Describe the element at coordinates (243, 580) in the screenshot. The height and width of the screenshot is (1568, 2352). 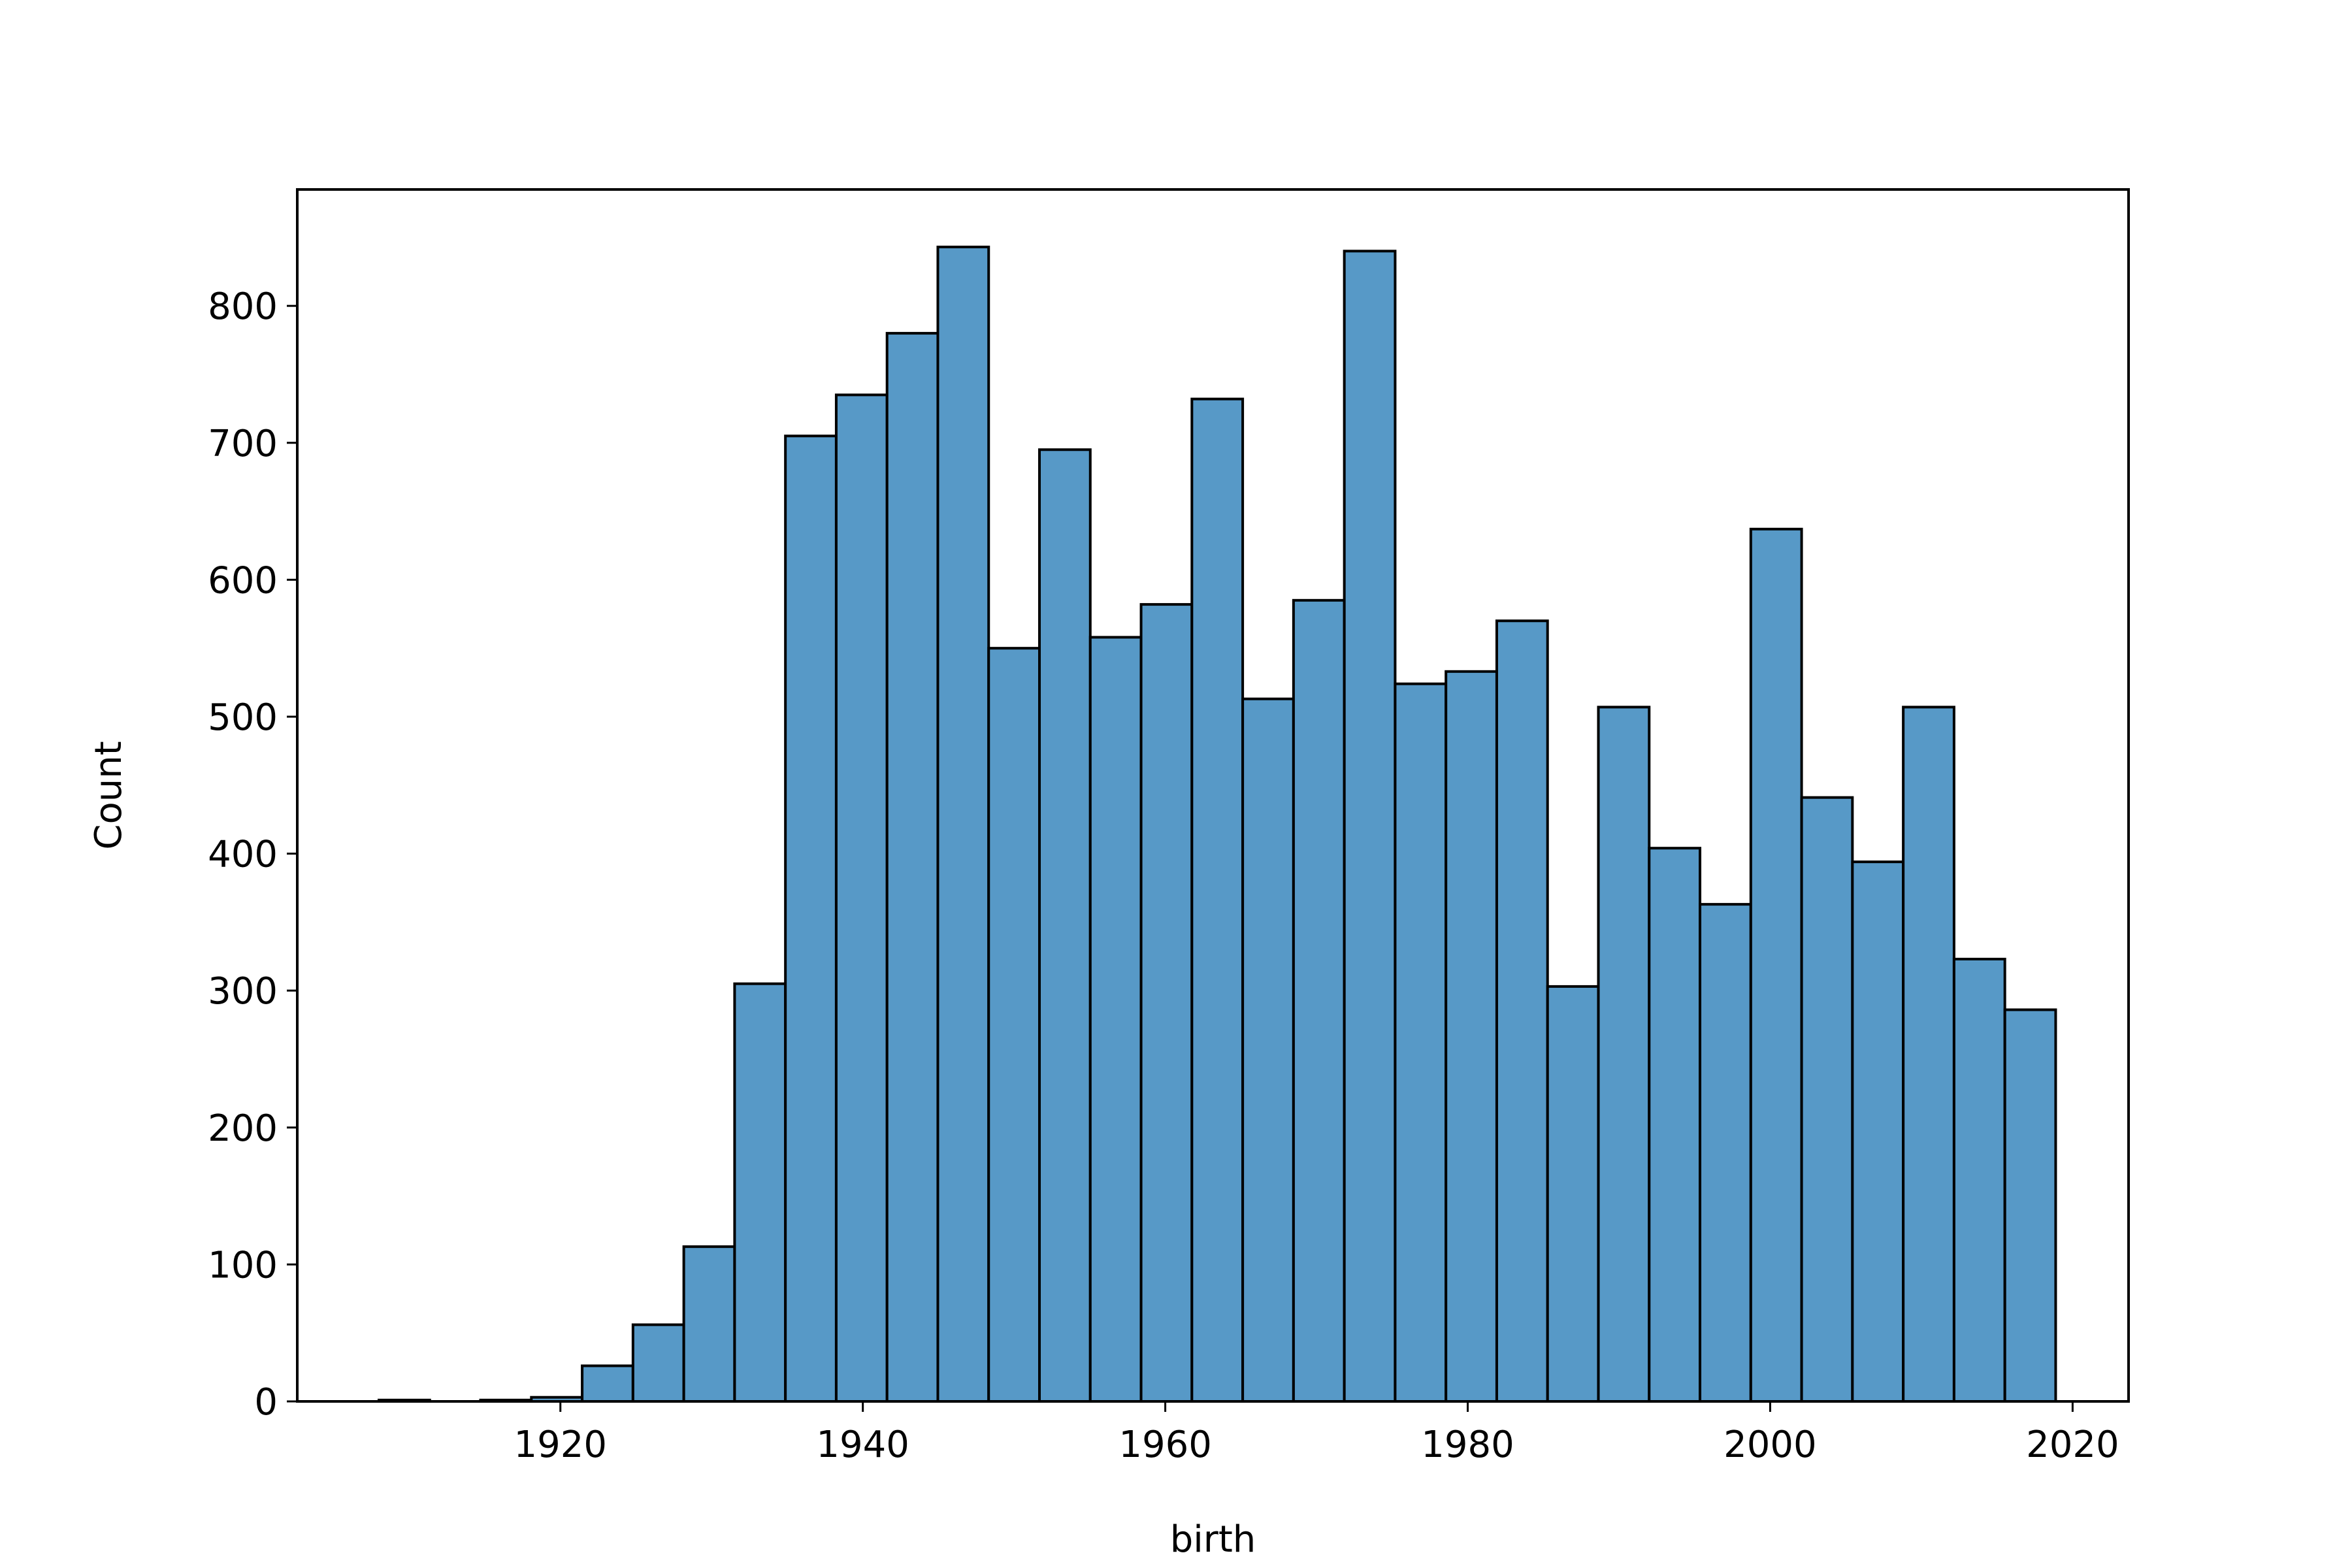
I see `y-tick-label: 600` at that location.